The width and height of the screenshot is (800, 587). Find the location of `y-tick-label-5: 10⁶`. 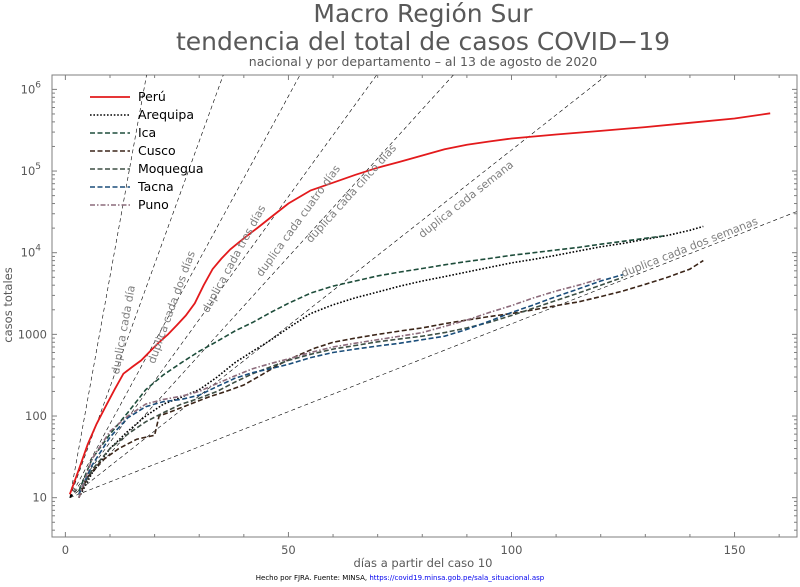

y-tick-label-5: 10⁶ is located at coordinates (31, 88).